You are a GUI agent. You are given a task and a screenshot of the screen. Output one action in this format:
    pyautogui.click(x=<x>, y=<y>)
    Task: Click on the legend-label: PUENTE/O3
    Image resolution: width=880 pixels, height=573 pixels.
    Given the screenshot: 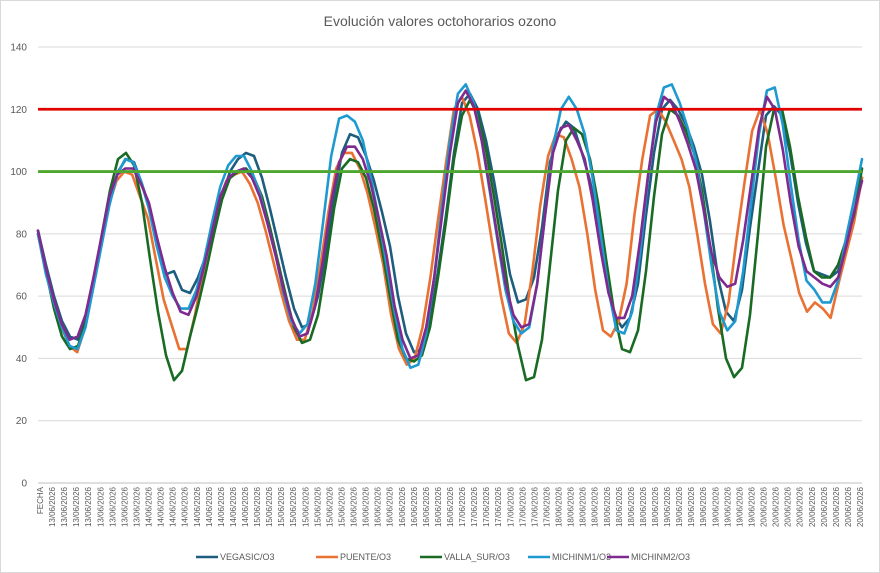 What is the action you would take?
    pyautogui.click(x=365, y=557)
    